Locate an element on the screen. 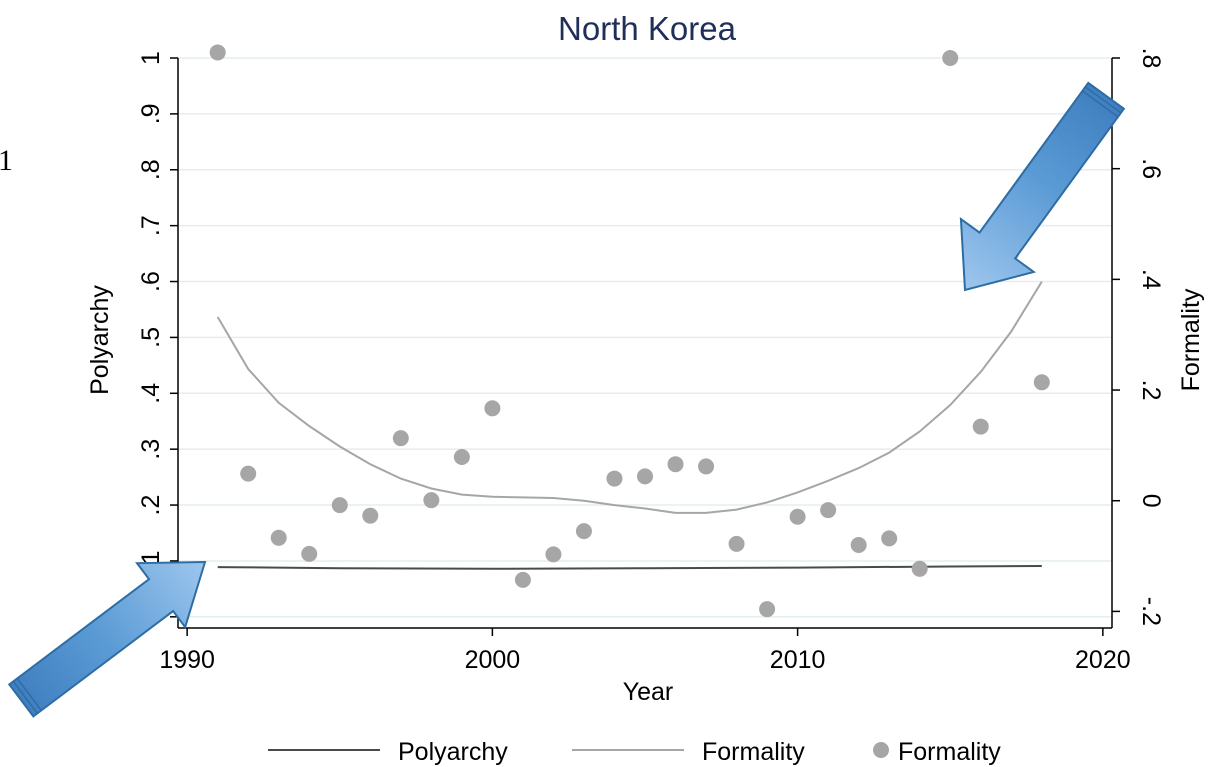 The width and height of the screenshot is (1211, 767). arrow-lower-left is located at coordinates (107, 639).